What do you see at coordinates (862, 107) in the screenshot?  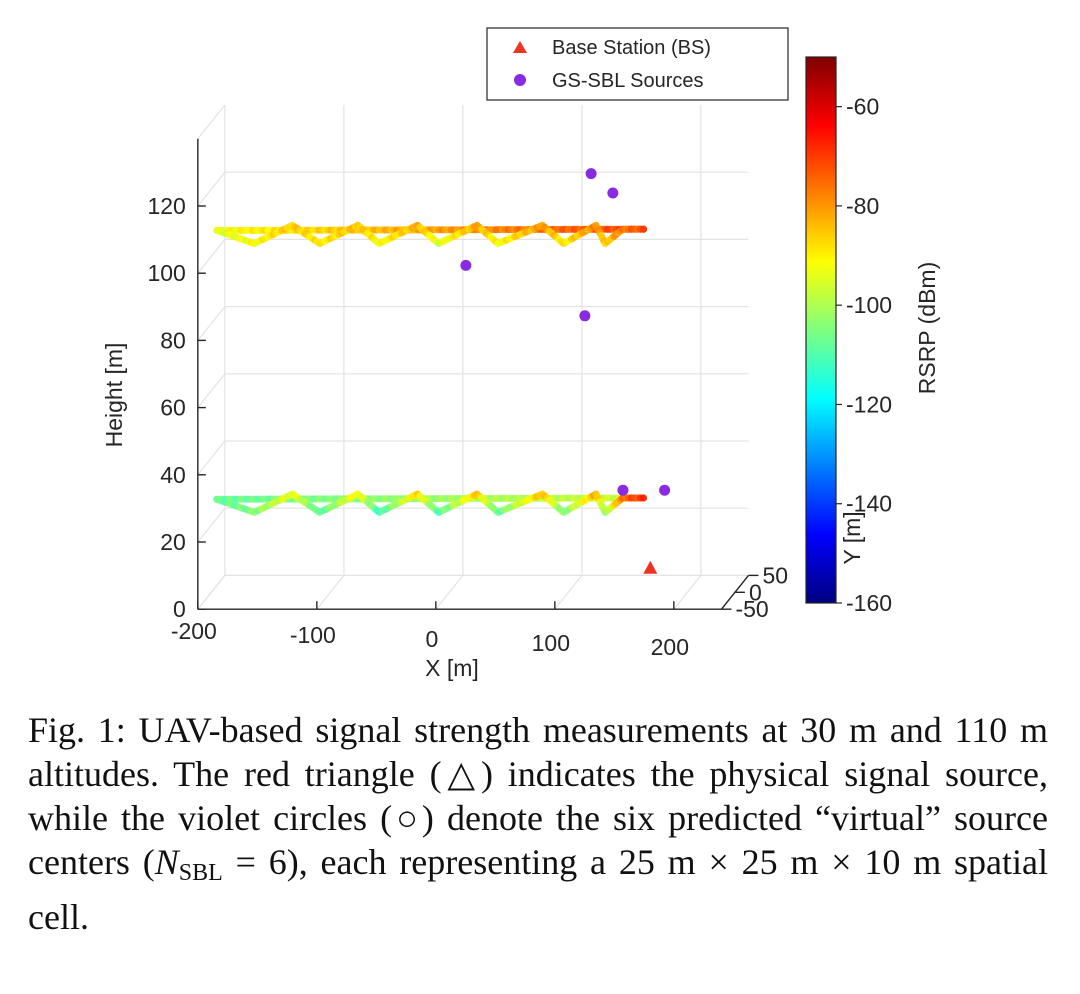 I see `colorbar-tick-label: -60` at bounding box center [862, 107].